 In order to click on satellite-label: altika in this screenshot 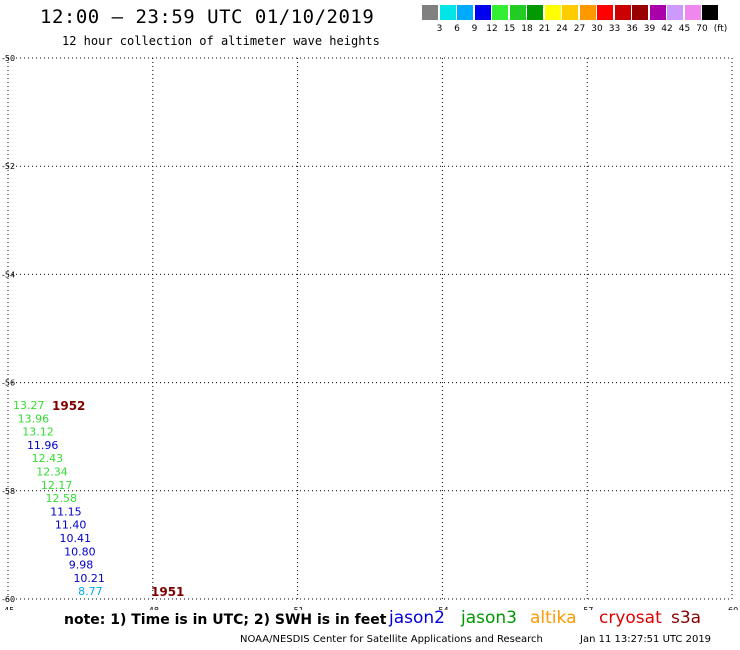, I will do `click(553, 618)`.